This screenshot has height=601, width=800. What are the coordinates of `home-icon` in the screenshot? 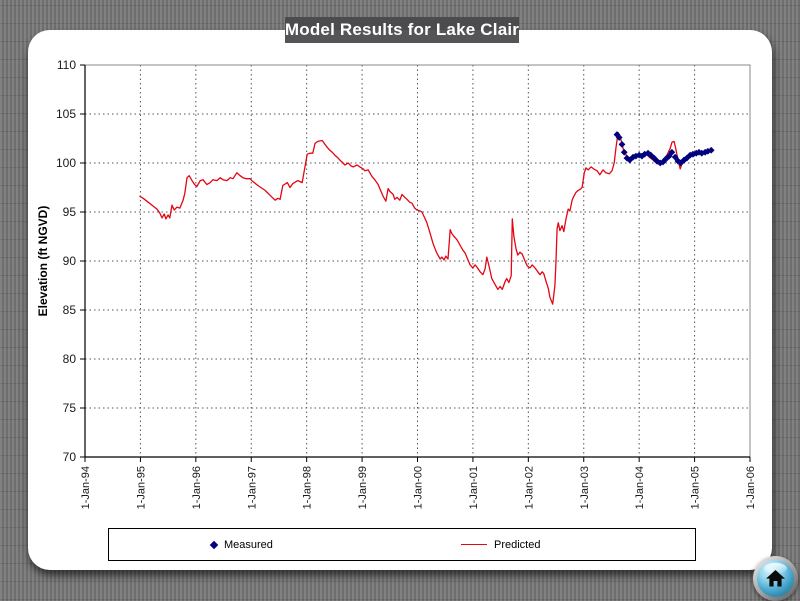 It's located at (775, 578).